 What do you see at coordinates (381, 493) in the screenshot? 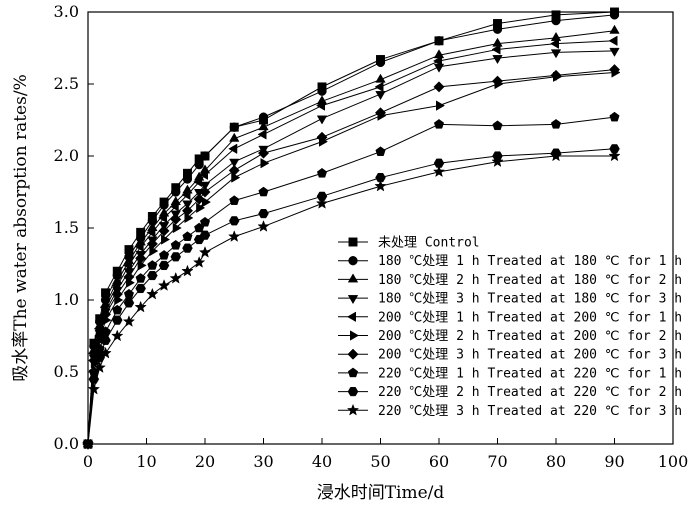
I see `x-axis-title: 浸水时间Time/d` at bounding box center [381, 493].